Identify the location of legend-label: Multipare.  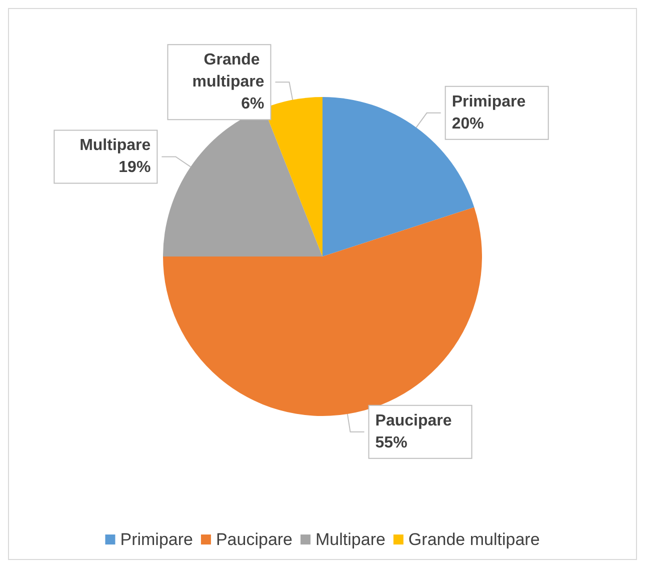
(351, 539).